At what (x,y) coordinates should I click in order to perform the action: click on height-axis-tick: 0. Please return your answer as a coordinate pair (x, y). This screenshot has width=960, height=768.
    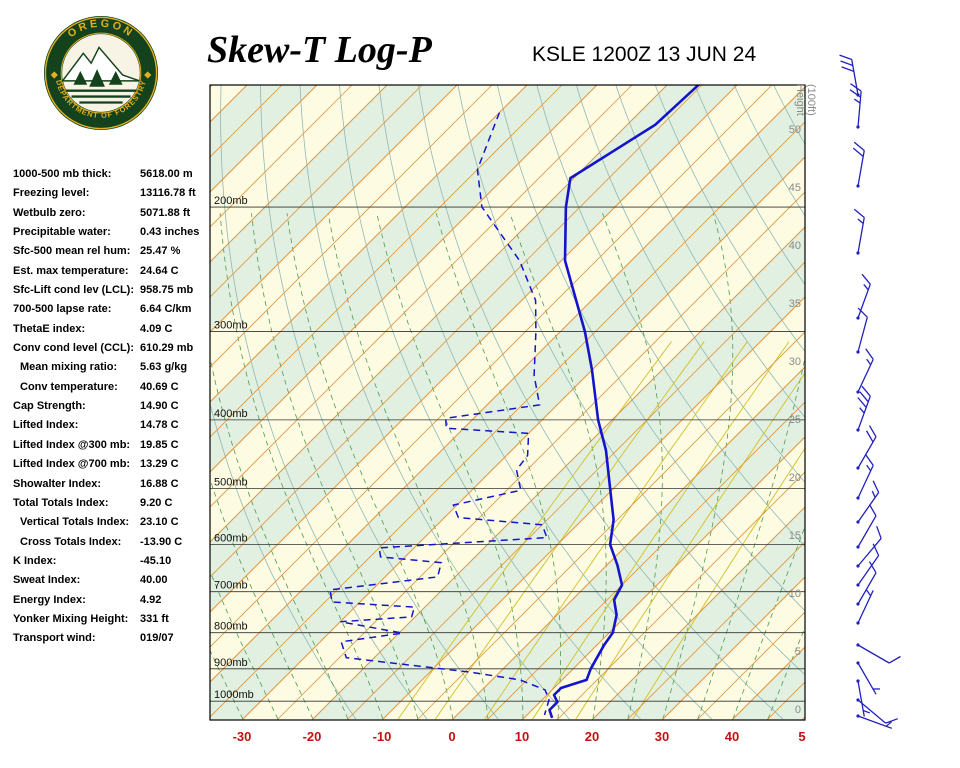
    Looking at the image, I should click on (798, 710).